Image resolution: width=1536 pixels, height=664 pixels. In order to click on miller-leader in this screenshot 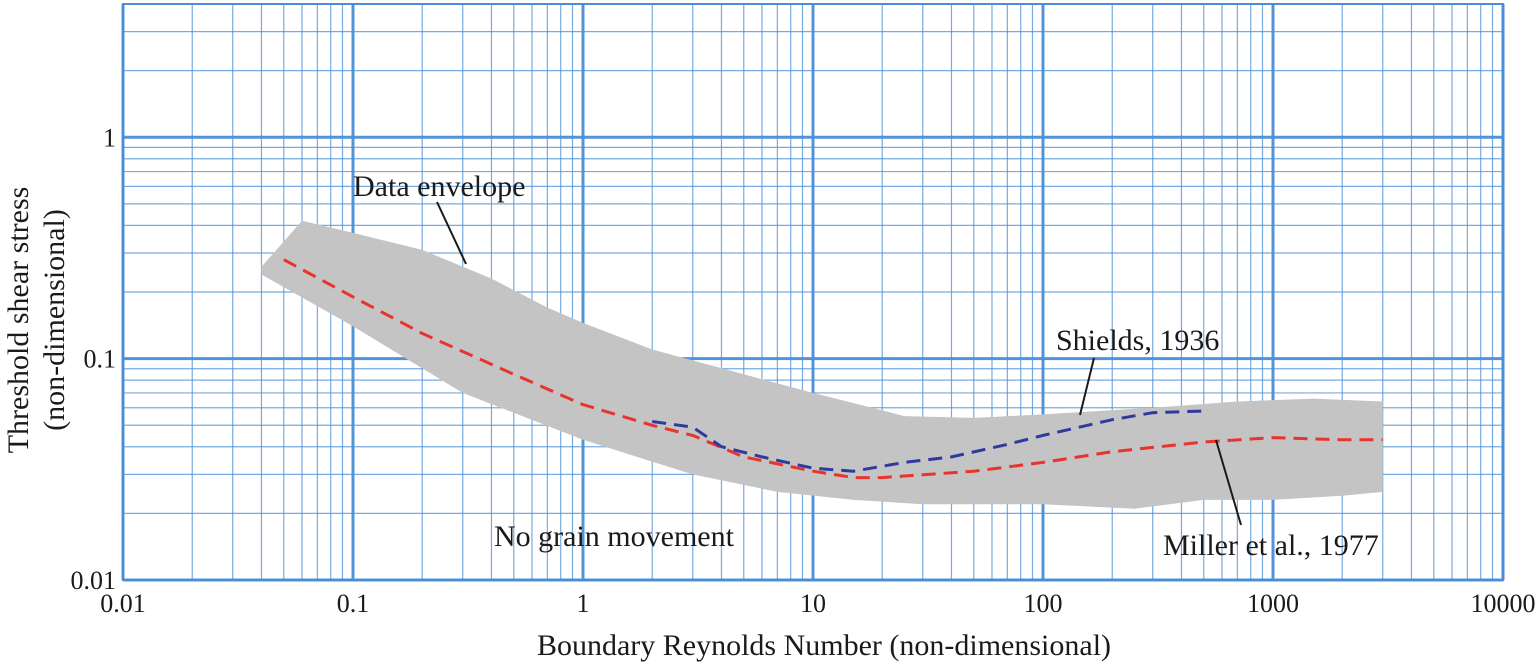, I will do `click(1228, 482)`.